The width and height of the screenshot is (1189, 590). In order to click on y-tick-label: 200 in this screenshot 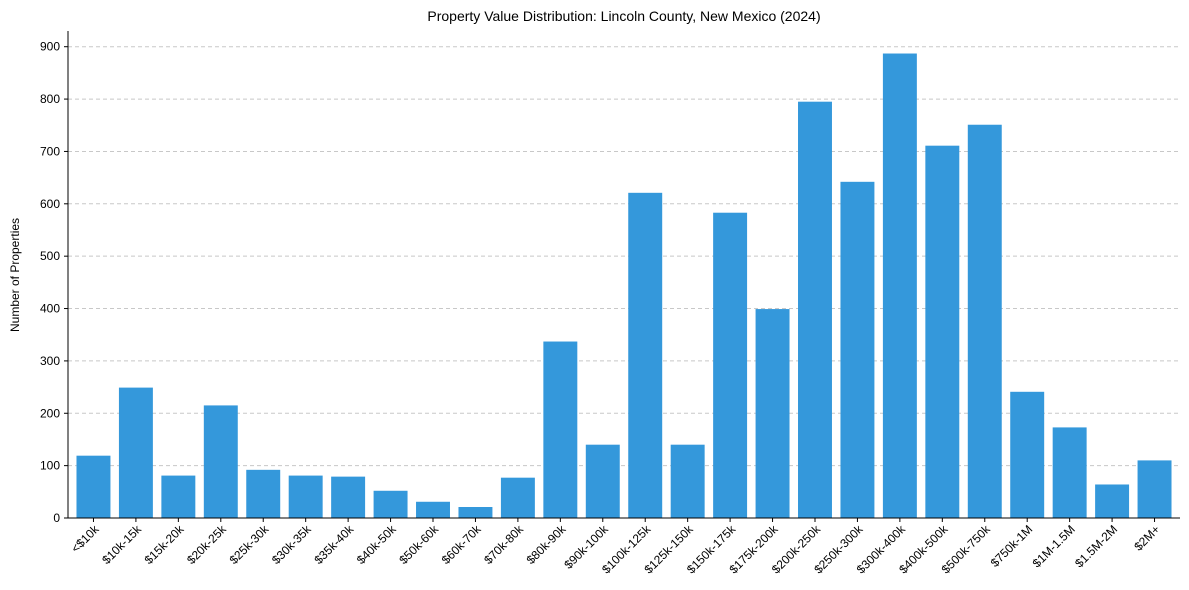, I will do `click(50, 413)`.